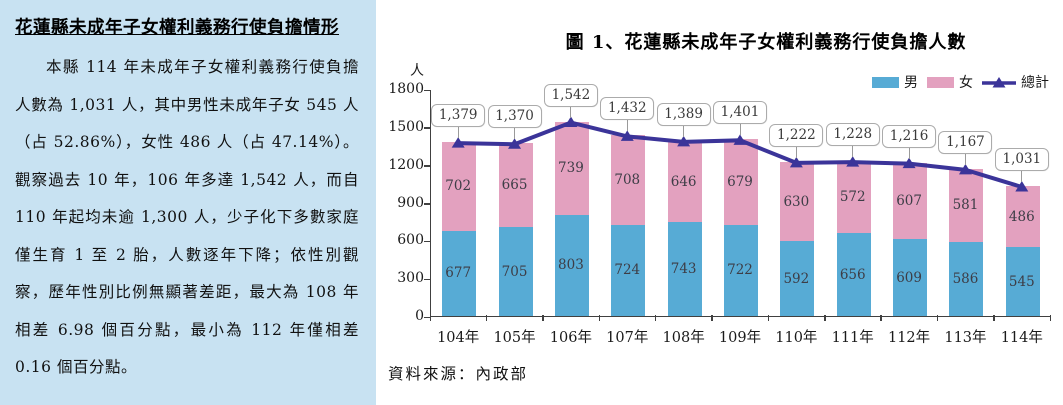  I want to click on bar-label-female: 665, so click(514, 185).